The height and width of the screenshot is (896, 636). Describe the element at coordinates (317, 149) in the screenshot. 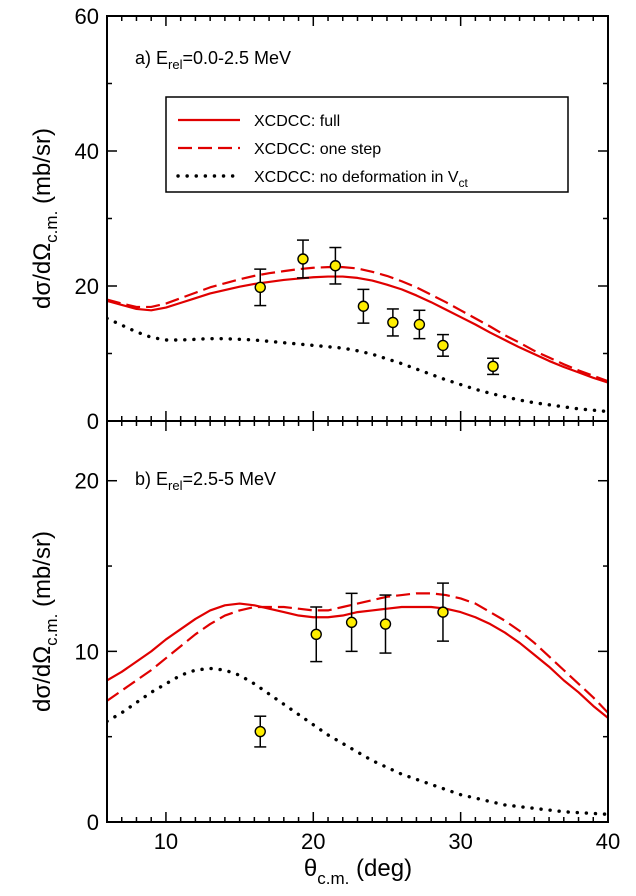

I see `legend-label: XCDCC: one step` at that location.